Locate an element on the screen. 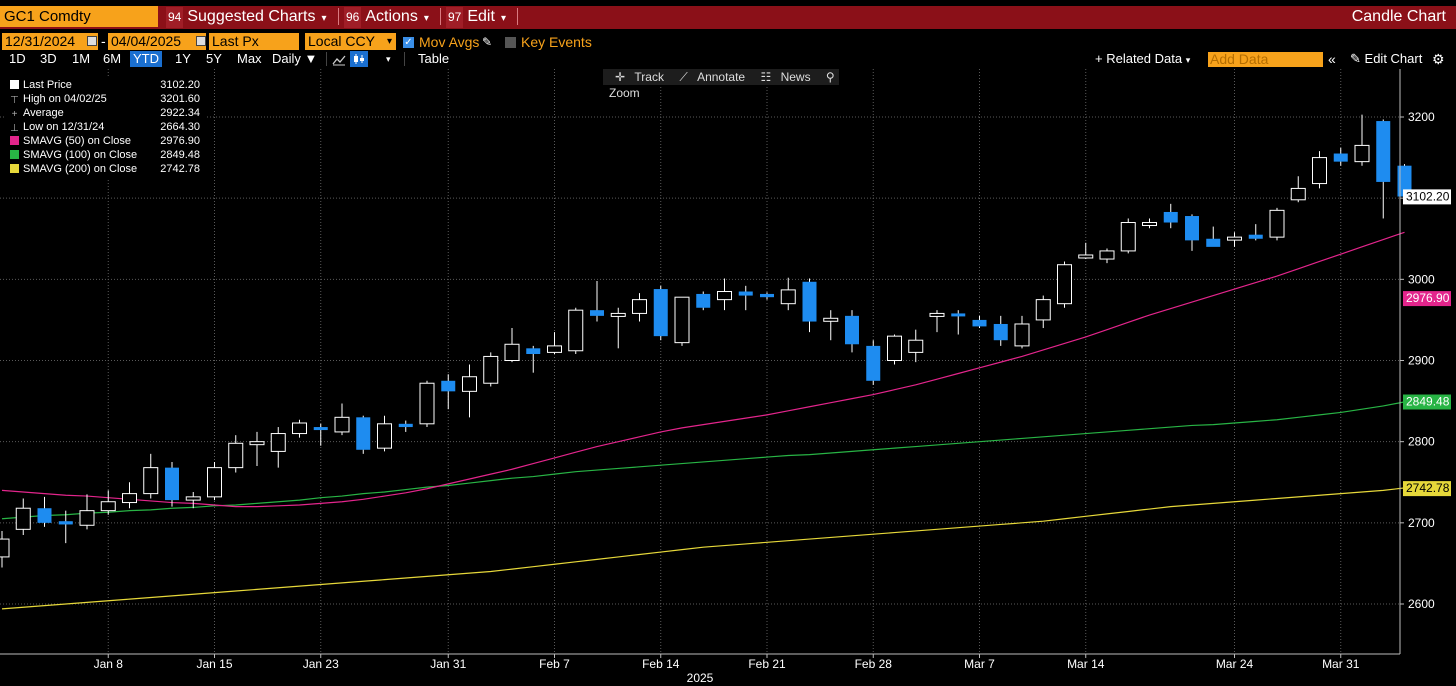 The image size is (1456, 686). period-3d: 3D is located at coordinates (48, 58).